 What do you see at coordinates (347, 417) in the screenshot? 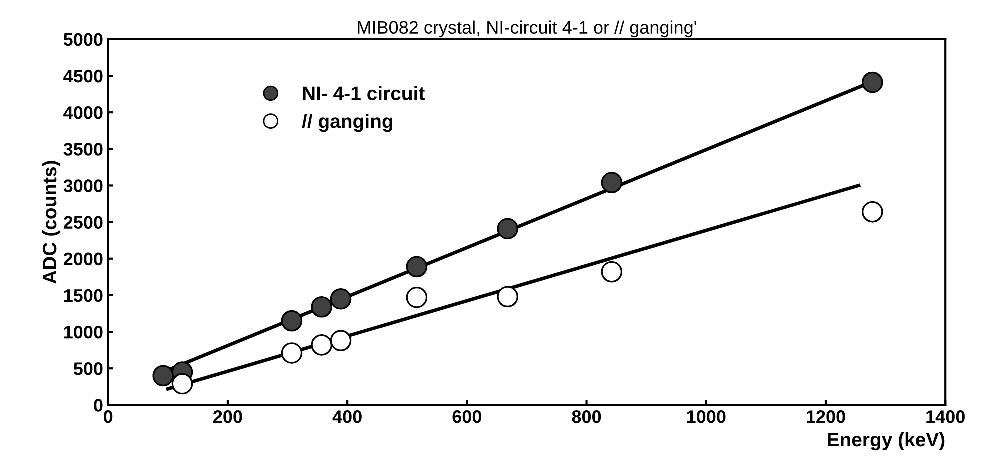
I see `x-tick-label: 400` at bounding box center [347, 417].